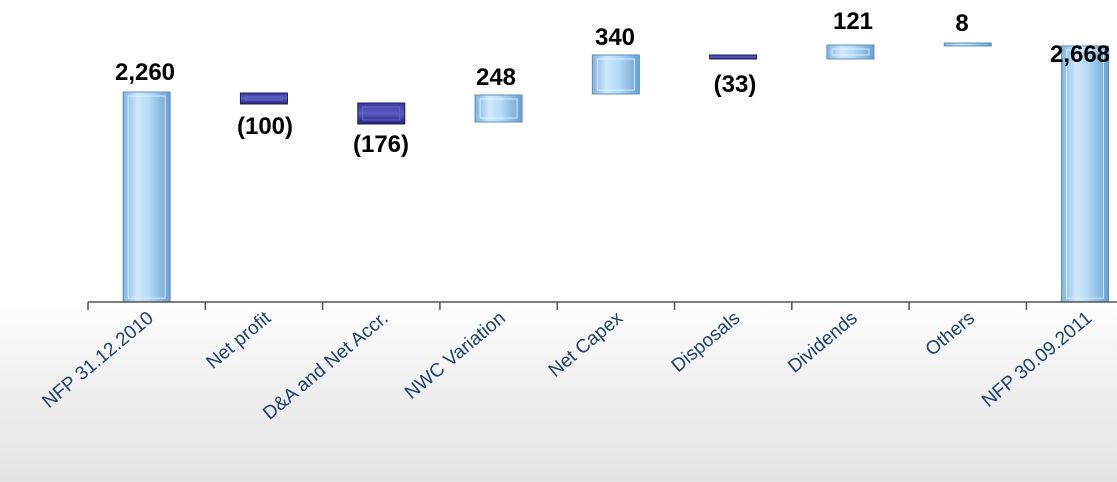  Describe the element at coordinates (735, 84) in the screenshot. I see `data-label: (33)` at that location.